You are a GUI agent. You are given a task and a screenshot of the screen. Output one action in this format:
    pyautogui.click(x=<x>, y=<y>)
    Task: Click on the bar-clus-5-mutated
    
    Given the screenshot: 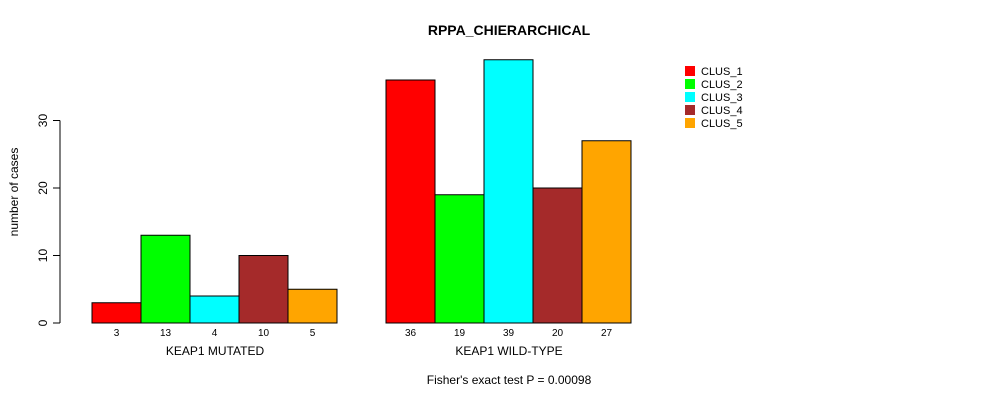 What is the action you would take?
    pyautogui.click(x=312, y=306)
    